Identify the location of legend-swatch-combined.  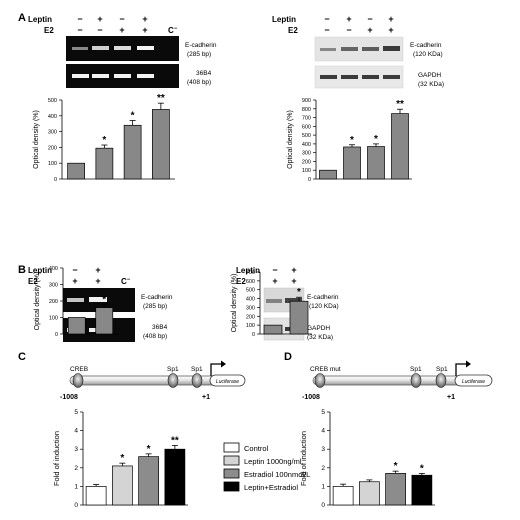
(231, 486).